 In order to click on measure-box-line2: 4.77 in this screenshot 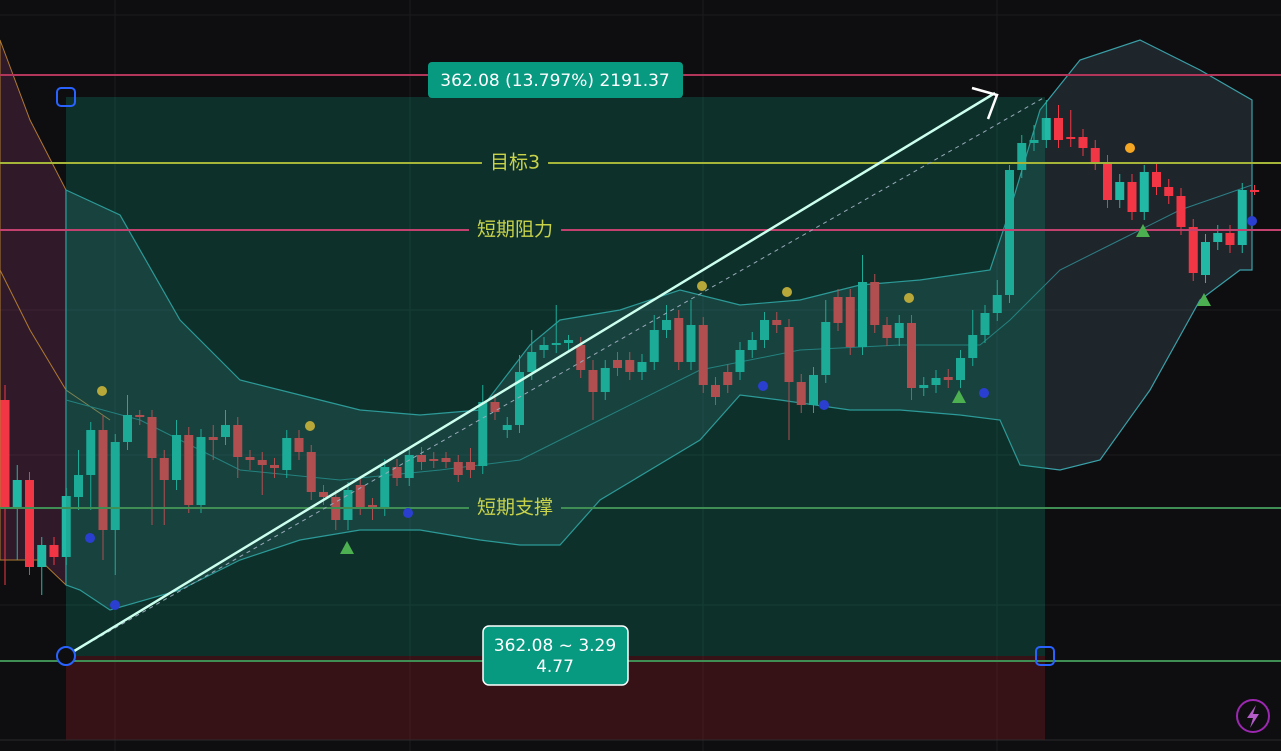, I will do `click(555, 667)`.